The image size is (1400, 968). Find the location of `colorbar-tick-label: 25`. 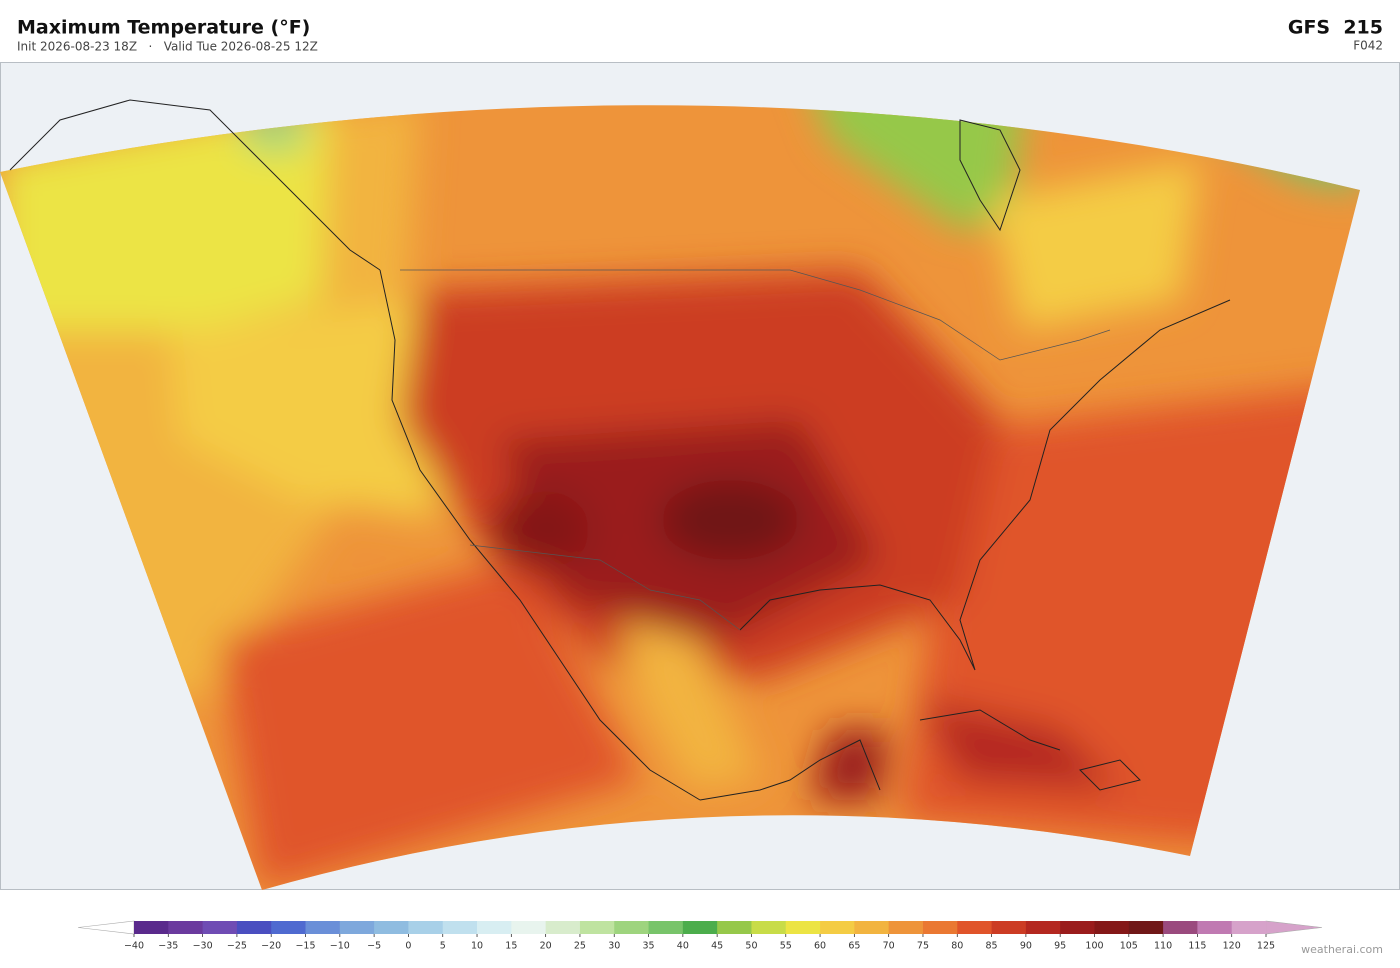

colorbar-tick-label: 25 is located at coordinates (580, 946).